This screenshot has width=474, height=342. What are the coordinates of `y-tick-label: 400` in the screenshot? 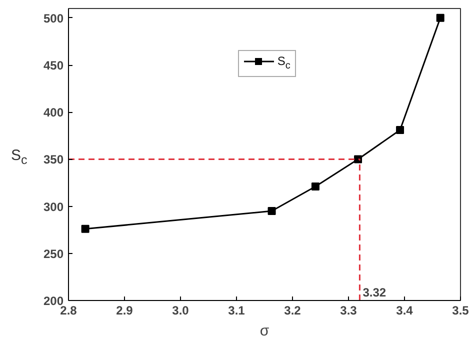 It's located at (53, 113).